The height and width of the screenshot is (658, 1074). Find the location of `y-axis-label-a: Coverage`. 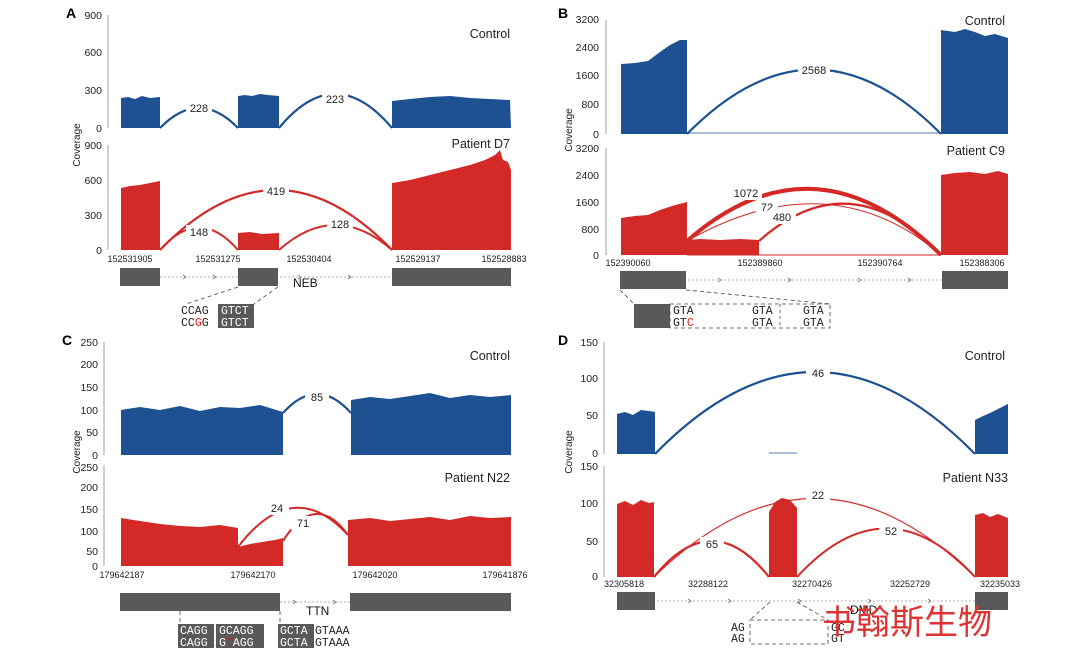

y-axis-label-a: Coverage is located at coordinates (77, 145).